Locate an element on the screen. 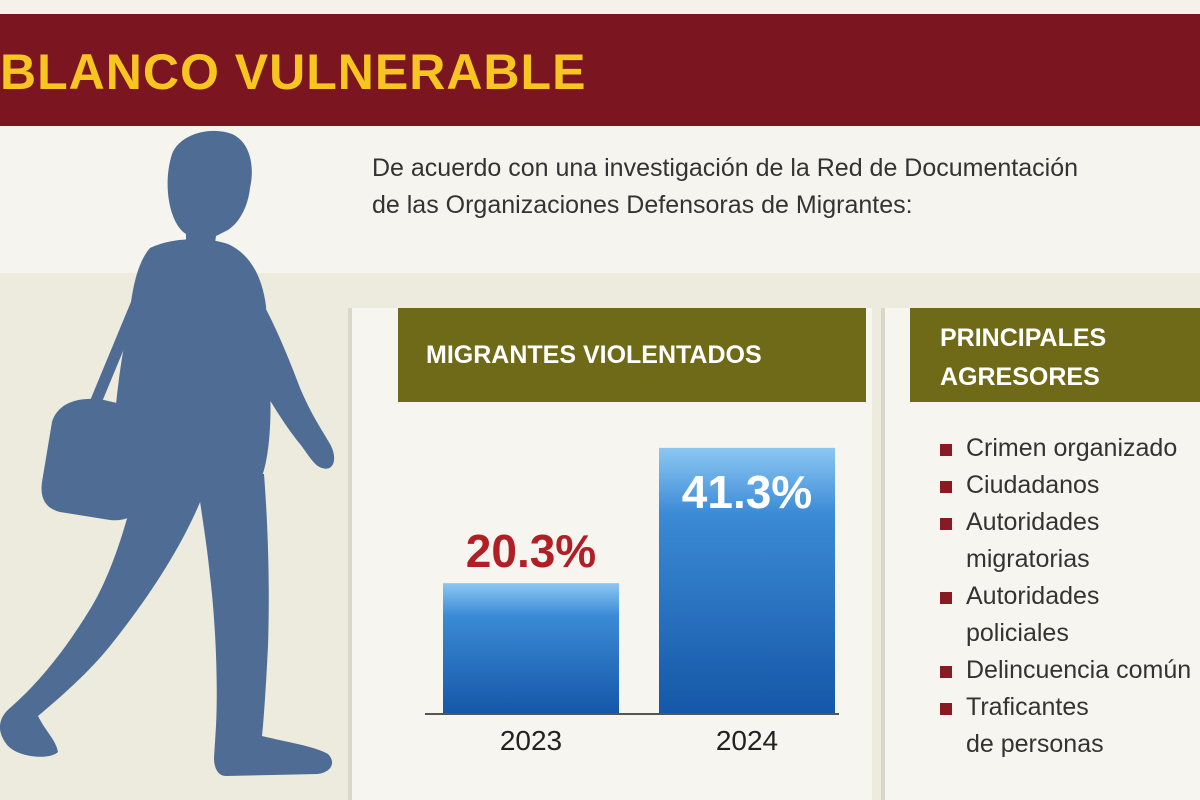 This screenshot has height=800, width=1200. aggressor-item: Autoridades policiales is located at coordinates (1070, 615).